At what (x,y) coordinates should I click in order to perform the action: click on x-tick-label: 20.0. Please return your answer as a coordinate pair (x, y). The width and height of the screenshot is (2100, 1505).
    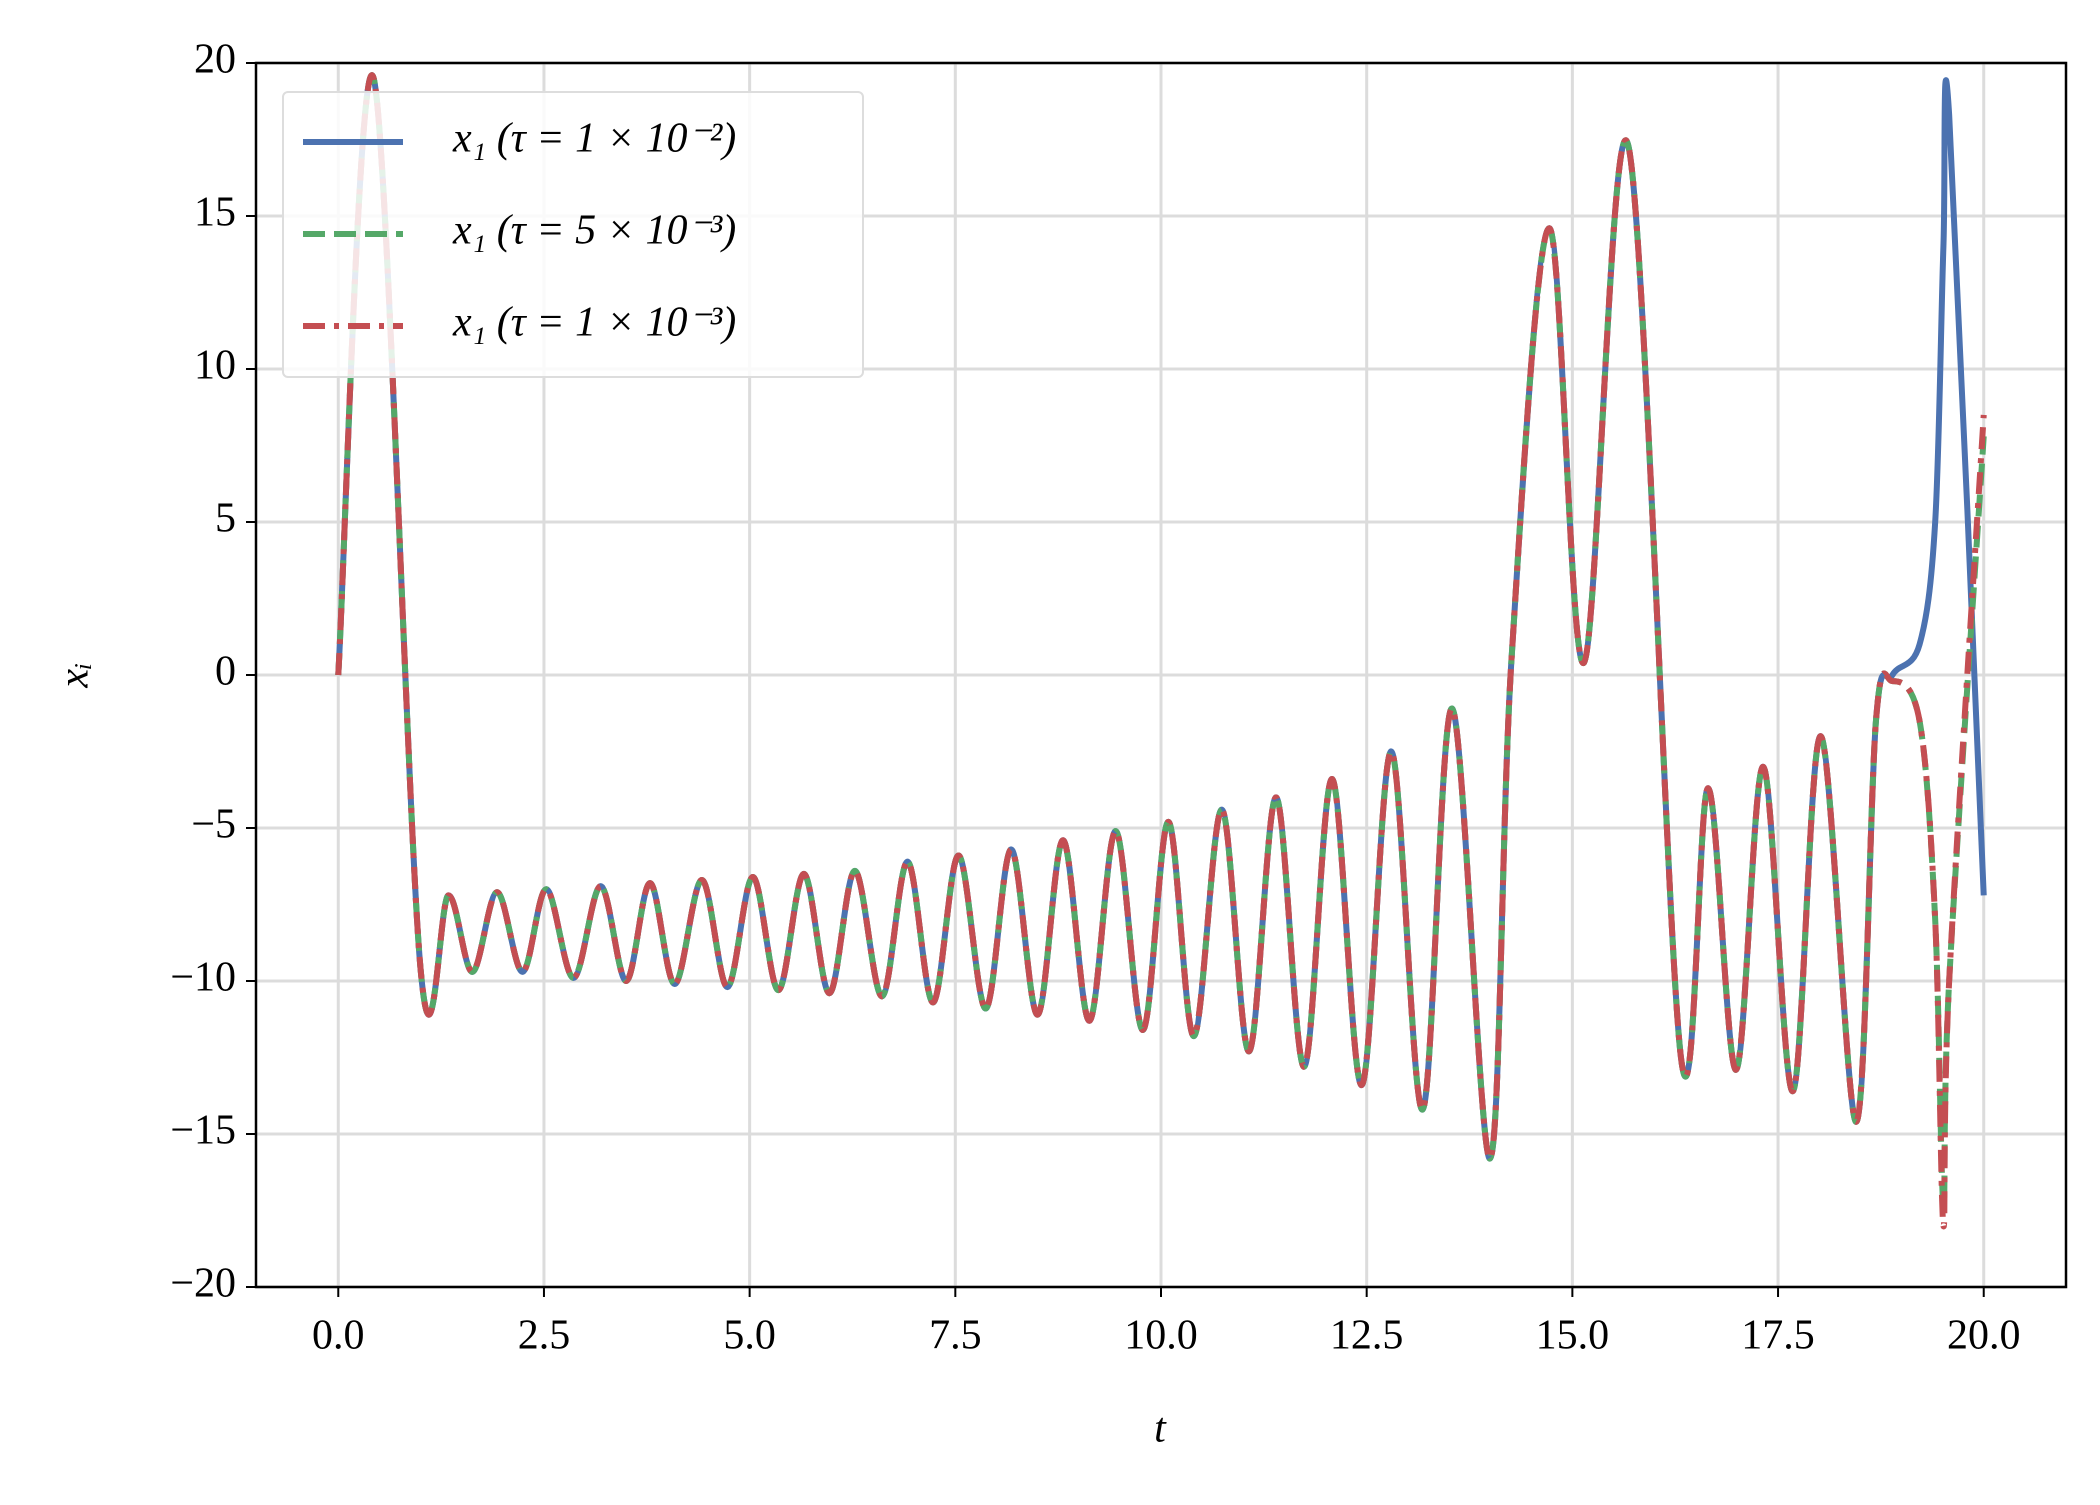
    Looking at the image, I should click on (1984, 1336).